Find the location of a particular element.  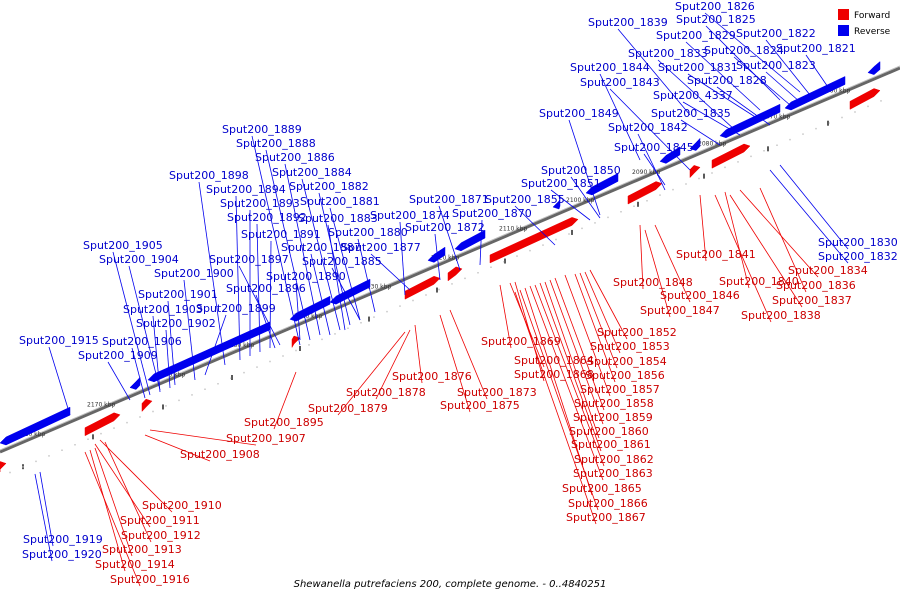

gene-label: Sput200_1830 is located at coordinates (858, 242).